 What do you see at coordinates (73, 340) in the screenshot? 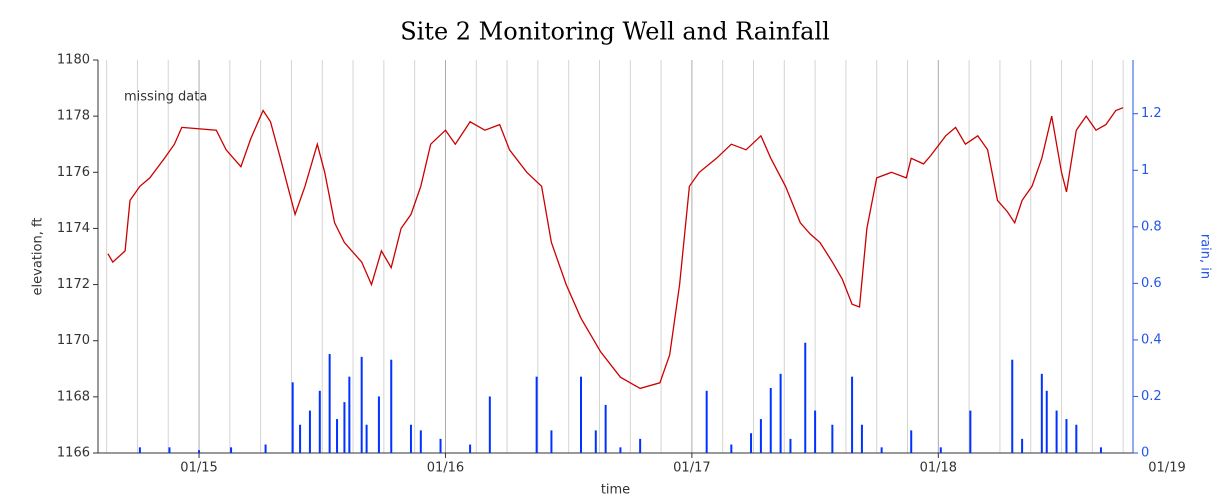
I see `y-tick-label: 1170` at bounding box center [73, 340].